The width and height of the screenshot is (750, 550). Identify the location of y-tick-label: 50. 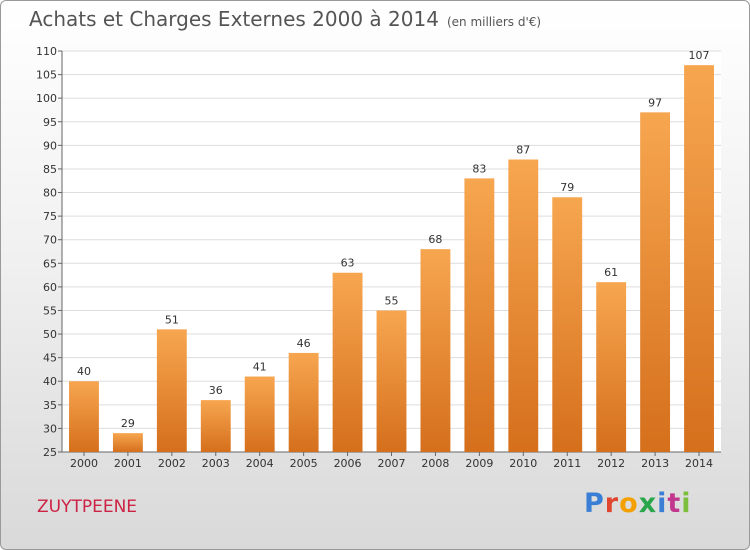
(50, 334).